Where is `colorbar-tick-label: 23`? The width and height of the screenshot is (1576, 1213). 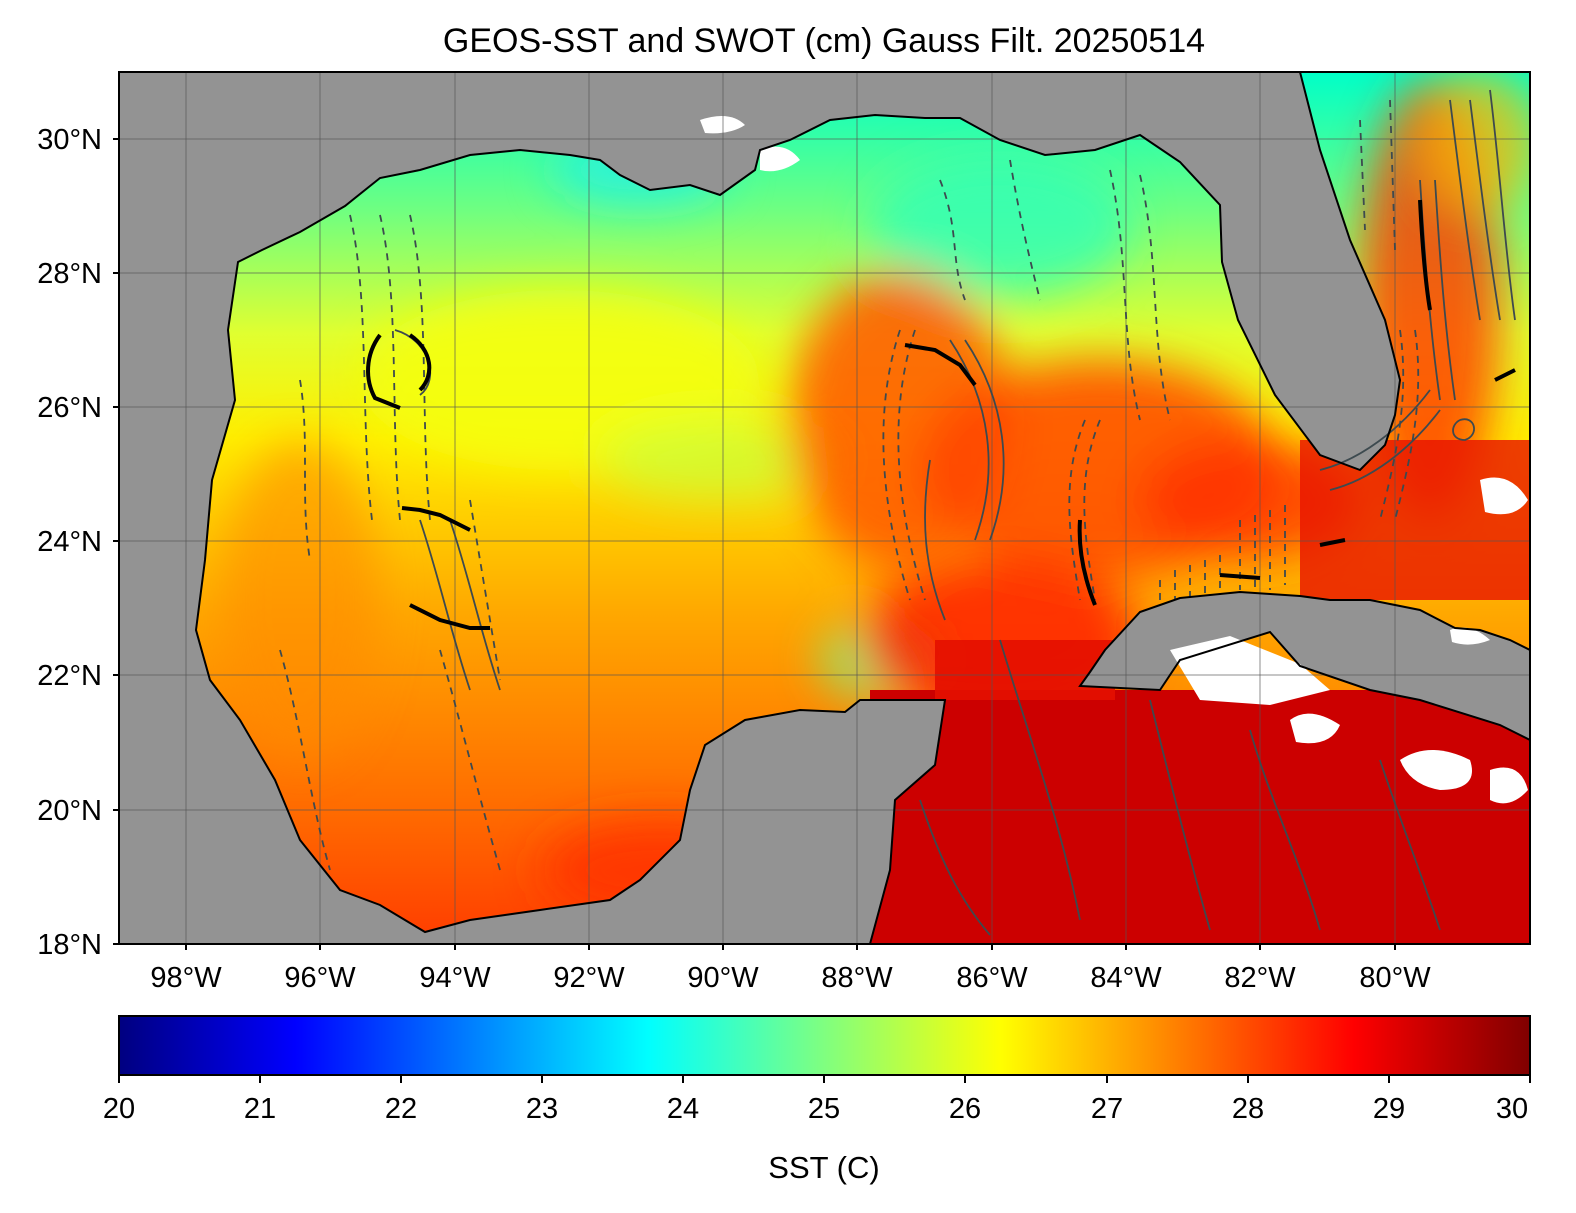 colorbar-tick-label: 23 is located at coordinates (542, 1109).